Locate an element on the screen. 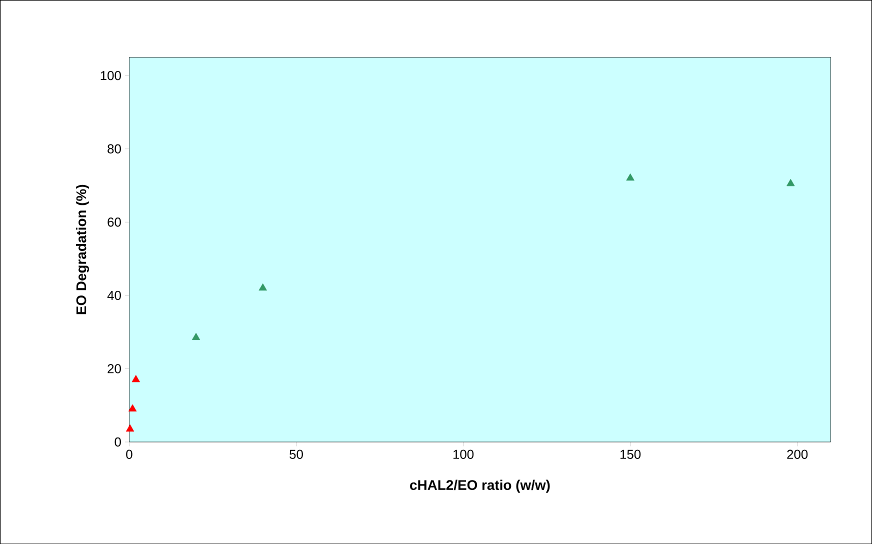 The width and height of the screenshot is (872, 544). y-tick-label: 40 is located at coordinates (114, 295).